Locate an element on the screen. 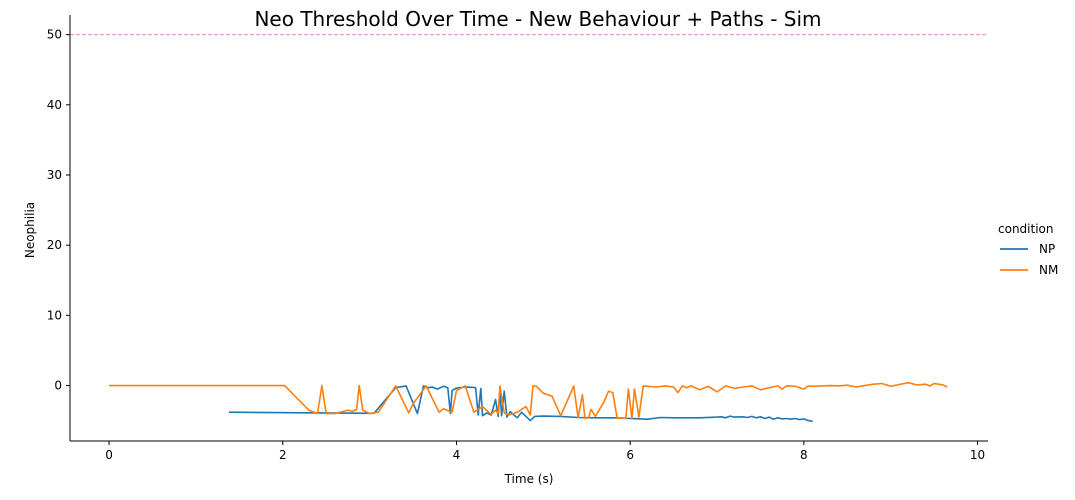 The image size is (1075, 500). x-tick-label: 8 is located at coordinates (804, 455).